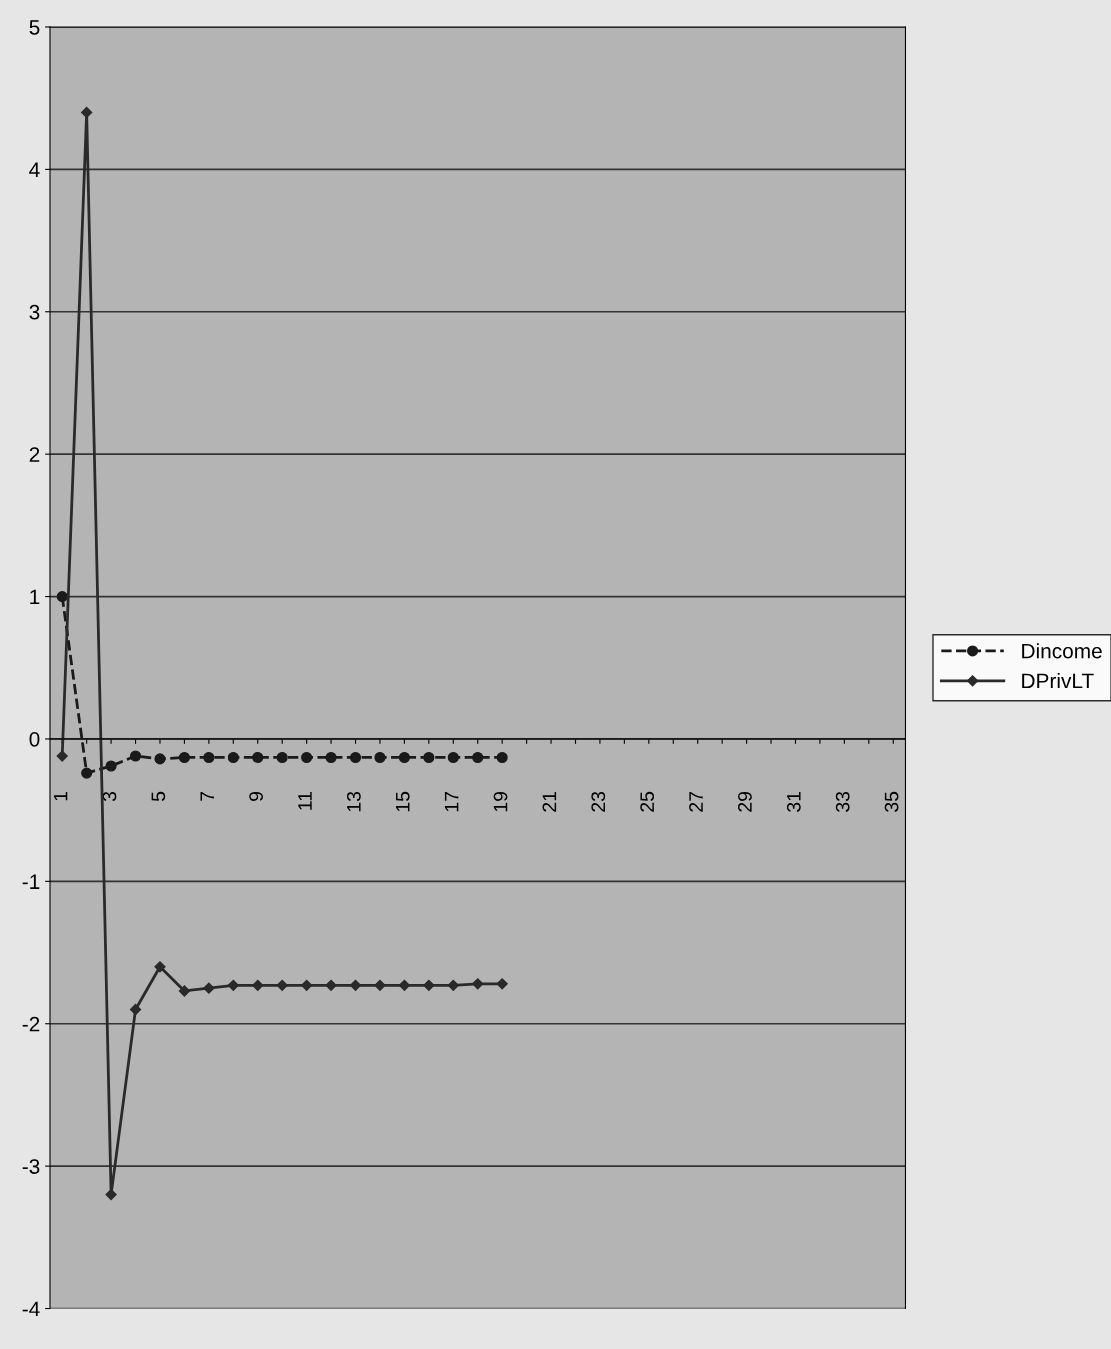 The image size is (1111, 1349). I want to click on y-tick-label: -2, so click(31, 1024).